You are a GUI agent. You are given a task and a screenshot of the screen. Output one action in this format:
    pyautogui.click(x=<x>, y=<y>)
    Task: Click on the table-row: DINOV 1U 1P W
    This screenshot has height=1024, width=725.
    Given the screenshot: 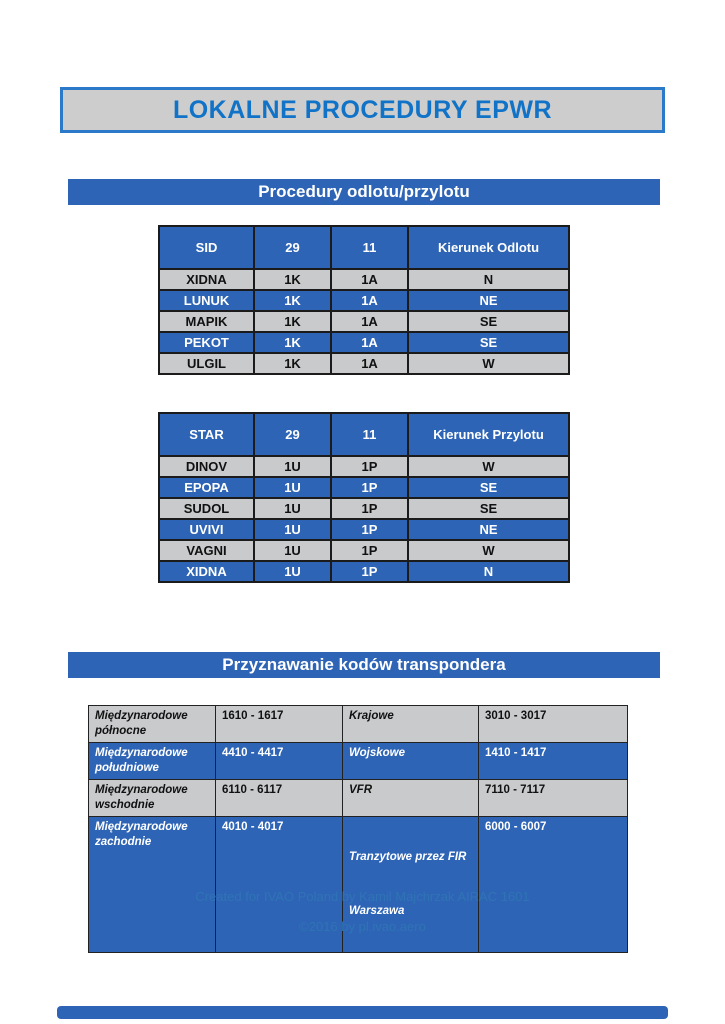 What is the action you would take?
    pyautogui.click(x=364, y=466)
    